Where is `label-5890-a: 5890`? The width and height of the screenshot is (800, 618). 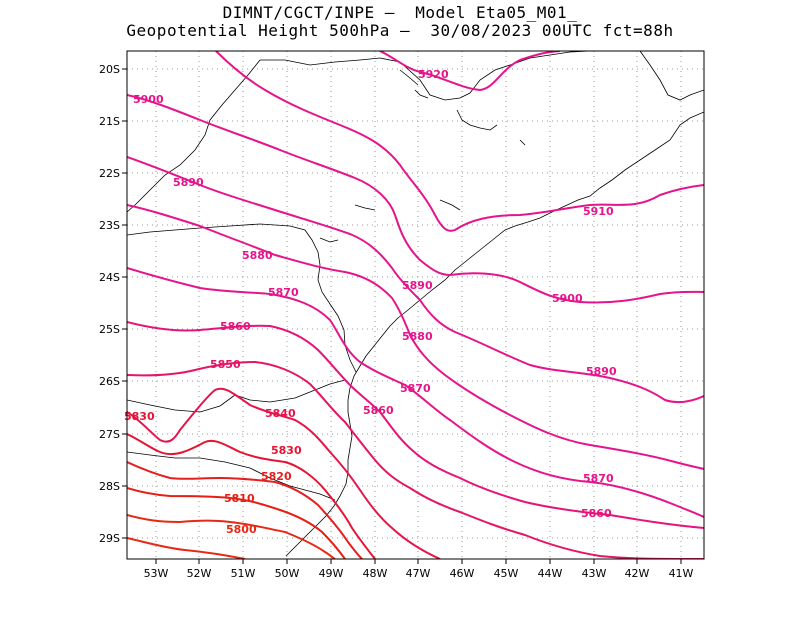 label-5890-a: 5890 is located at coordinates (188, 182).